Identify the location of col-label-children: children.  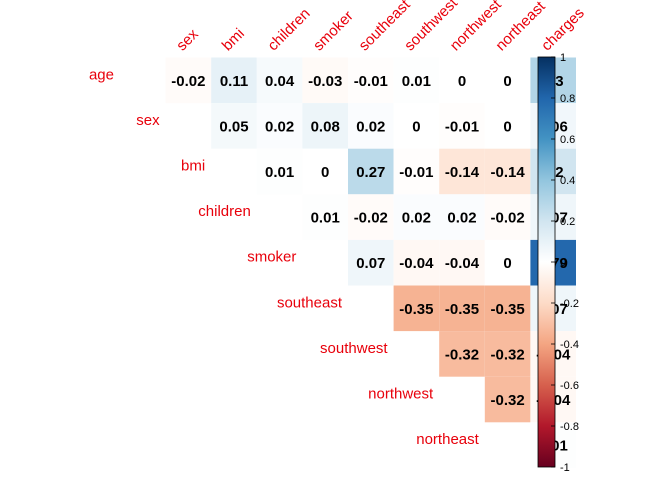
(288, 29).